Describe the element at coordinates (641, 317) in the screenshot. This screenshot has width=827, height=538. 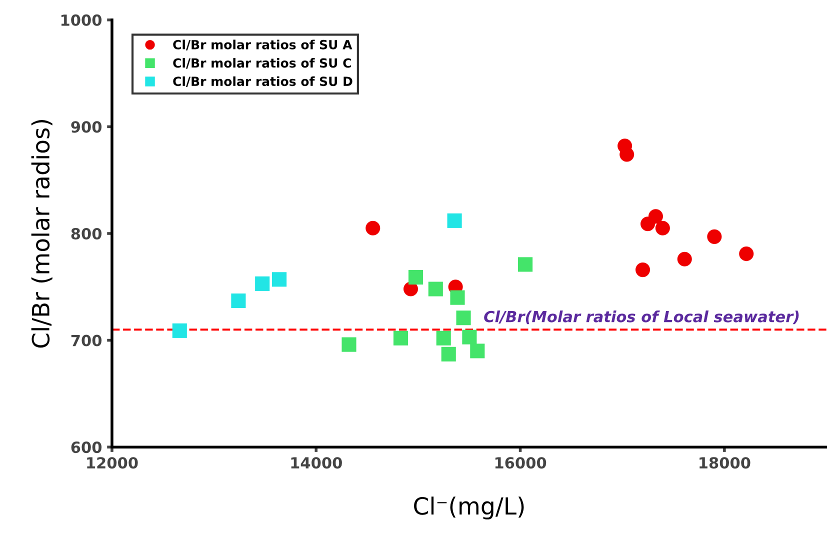
I see `ref-line-label: Cl/Br(Molar ratios of Local seawater)` at that location.